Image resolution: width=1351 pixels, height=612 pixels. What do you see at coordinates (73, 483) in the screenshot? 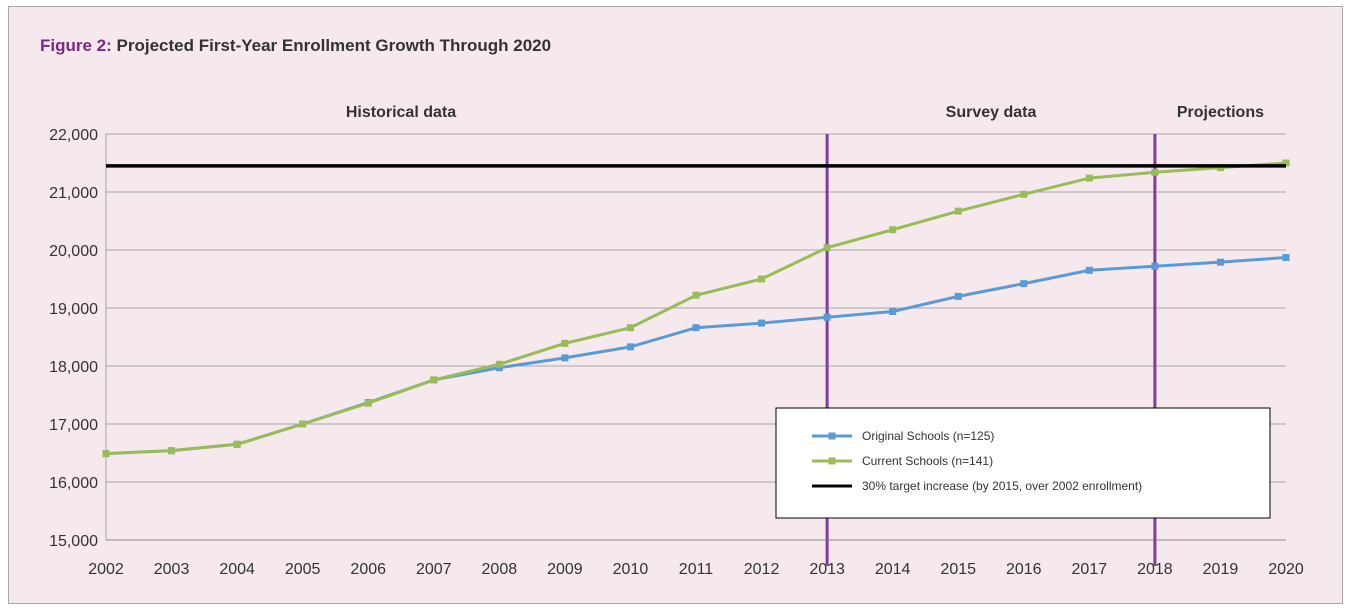
I see `y-tick-label: 16,000` at bounding box center [73, 483].